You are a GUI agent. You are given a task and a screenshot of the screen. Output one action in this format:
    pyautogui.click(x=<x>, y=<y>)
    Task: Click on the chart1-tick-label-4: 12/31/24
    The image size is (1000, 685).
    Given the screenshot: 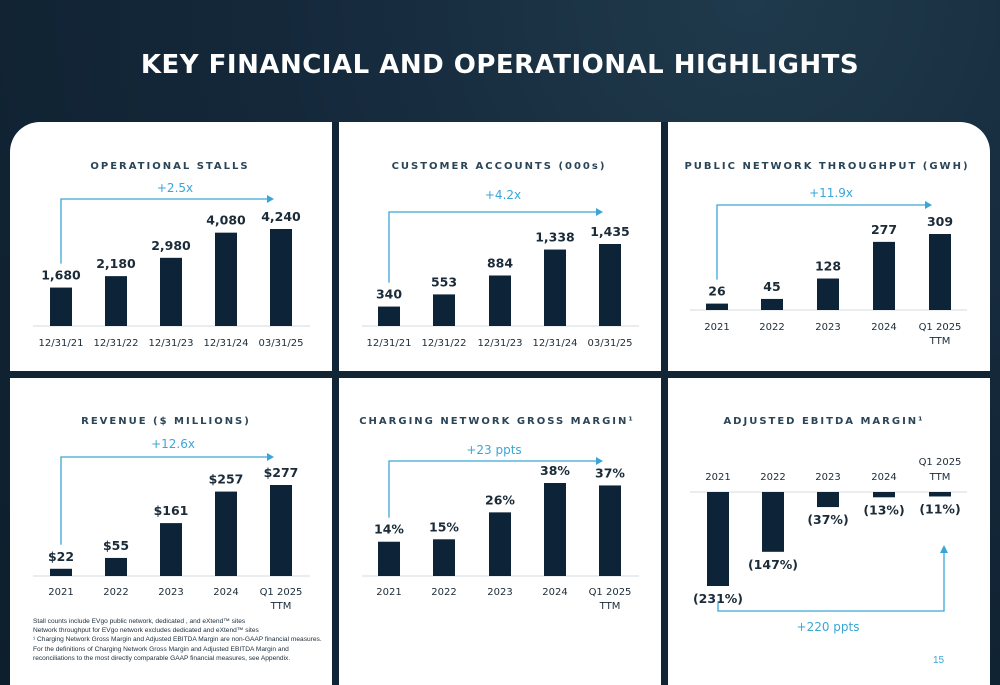 What is the action you would take?
    pyautogui.click(x=226, y=343)
    